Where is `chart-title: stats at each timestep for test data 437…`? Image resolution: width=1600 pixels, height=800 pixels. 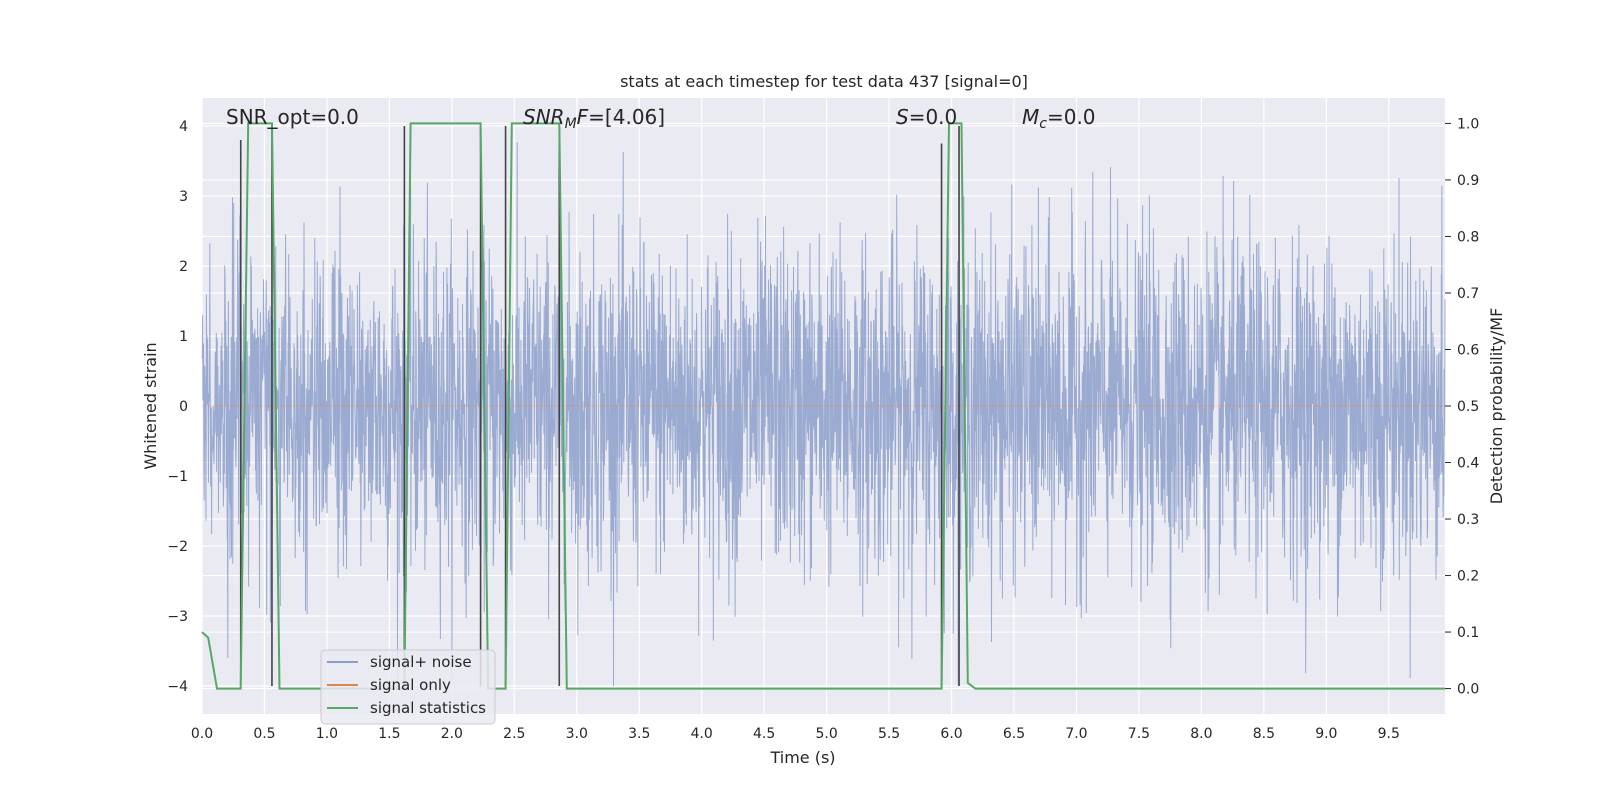
chart-title: stats at each timestep for test data 437… is located at coordinates (824, 81).